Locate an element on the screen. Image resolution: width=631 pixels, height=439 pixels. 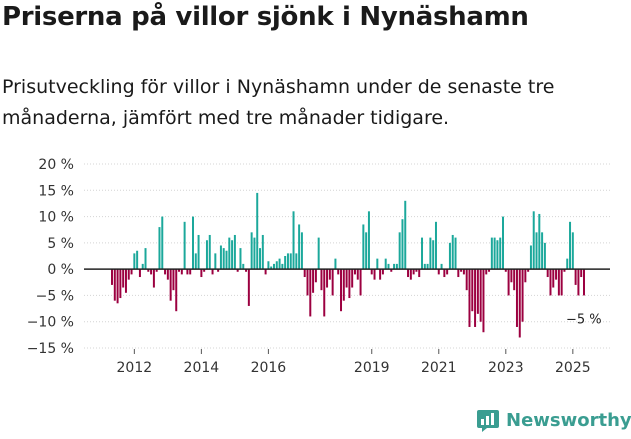
newsworthy-logo: Newsworthy is located at coordinates (553, 420).